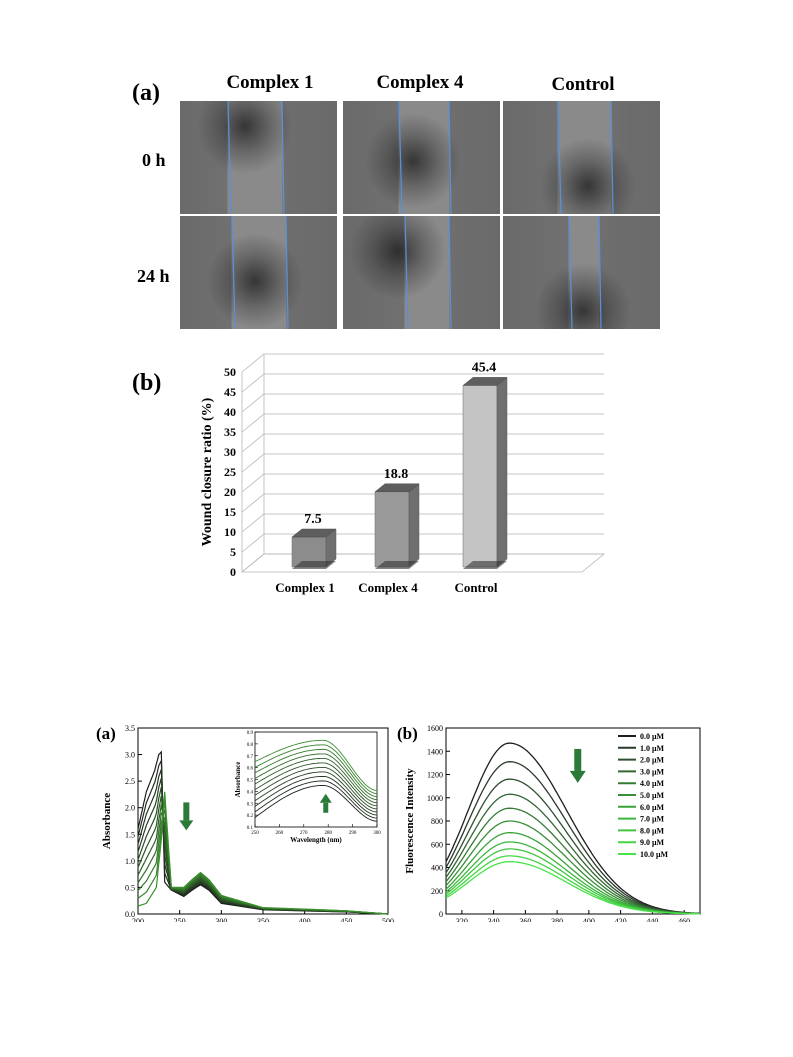 This screenshot has width=793, height=1057. What do you see at coordinates (153, 276) in the screenshot?
I see `row-label-24h: 24 h` at bounding box center [153, 276].